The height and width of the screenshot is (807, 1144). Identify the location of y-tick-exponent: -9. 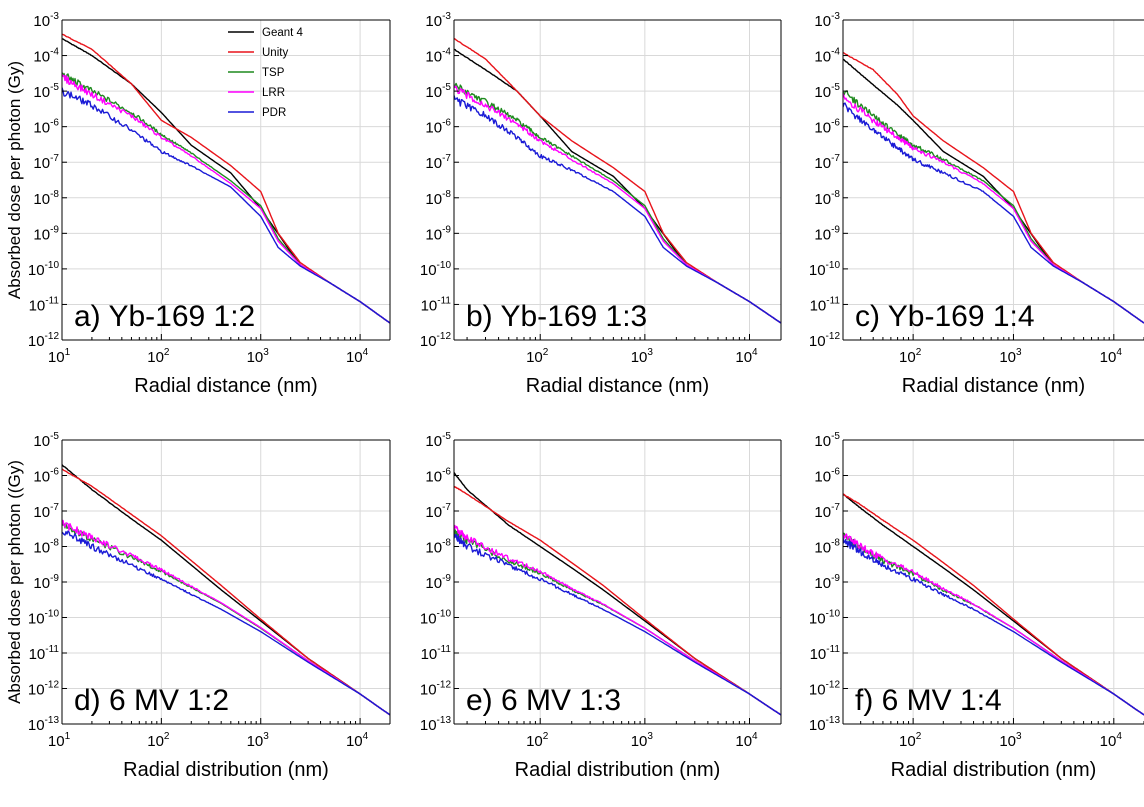
(54, 229).